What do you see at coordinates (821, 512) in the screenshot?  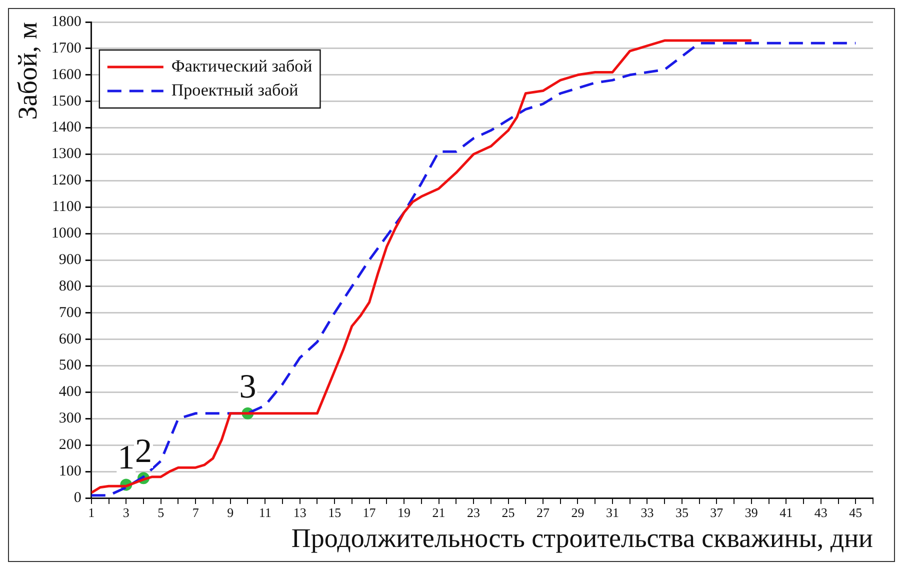 I see `x-tick-label: 43` at bounding box center [821, 512].